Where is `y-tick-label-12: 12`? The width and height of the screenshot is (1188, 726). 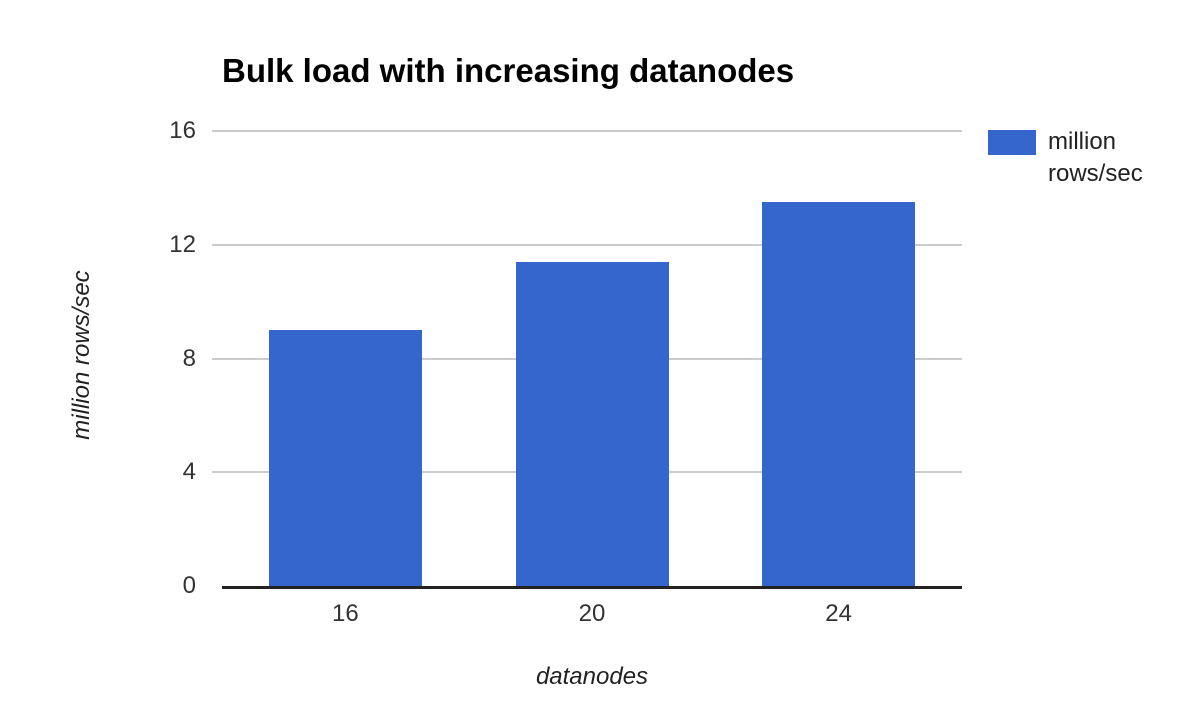
y-tick-label-12: 12 is located at coordinates (182, 244).